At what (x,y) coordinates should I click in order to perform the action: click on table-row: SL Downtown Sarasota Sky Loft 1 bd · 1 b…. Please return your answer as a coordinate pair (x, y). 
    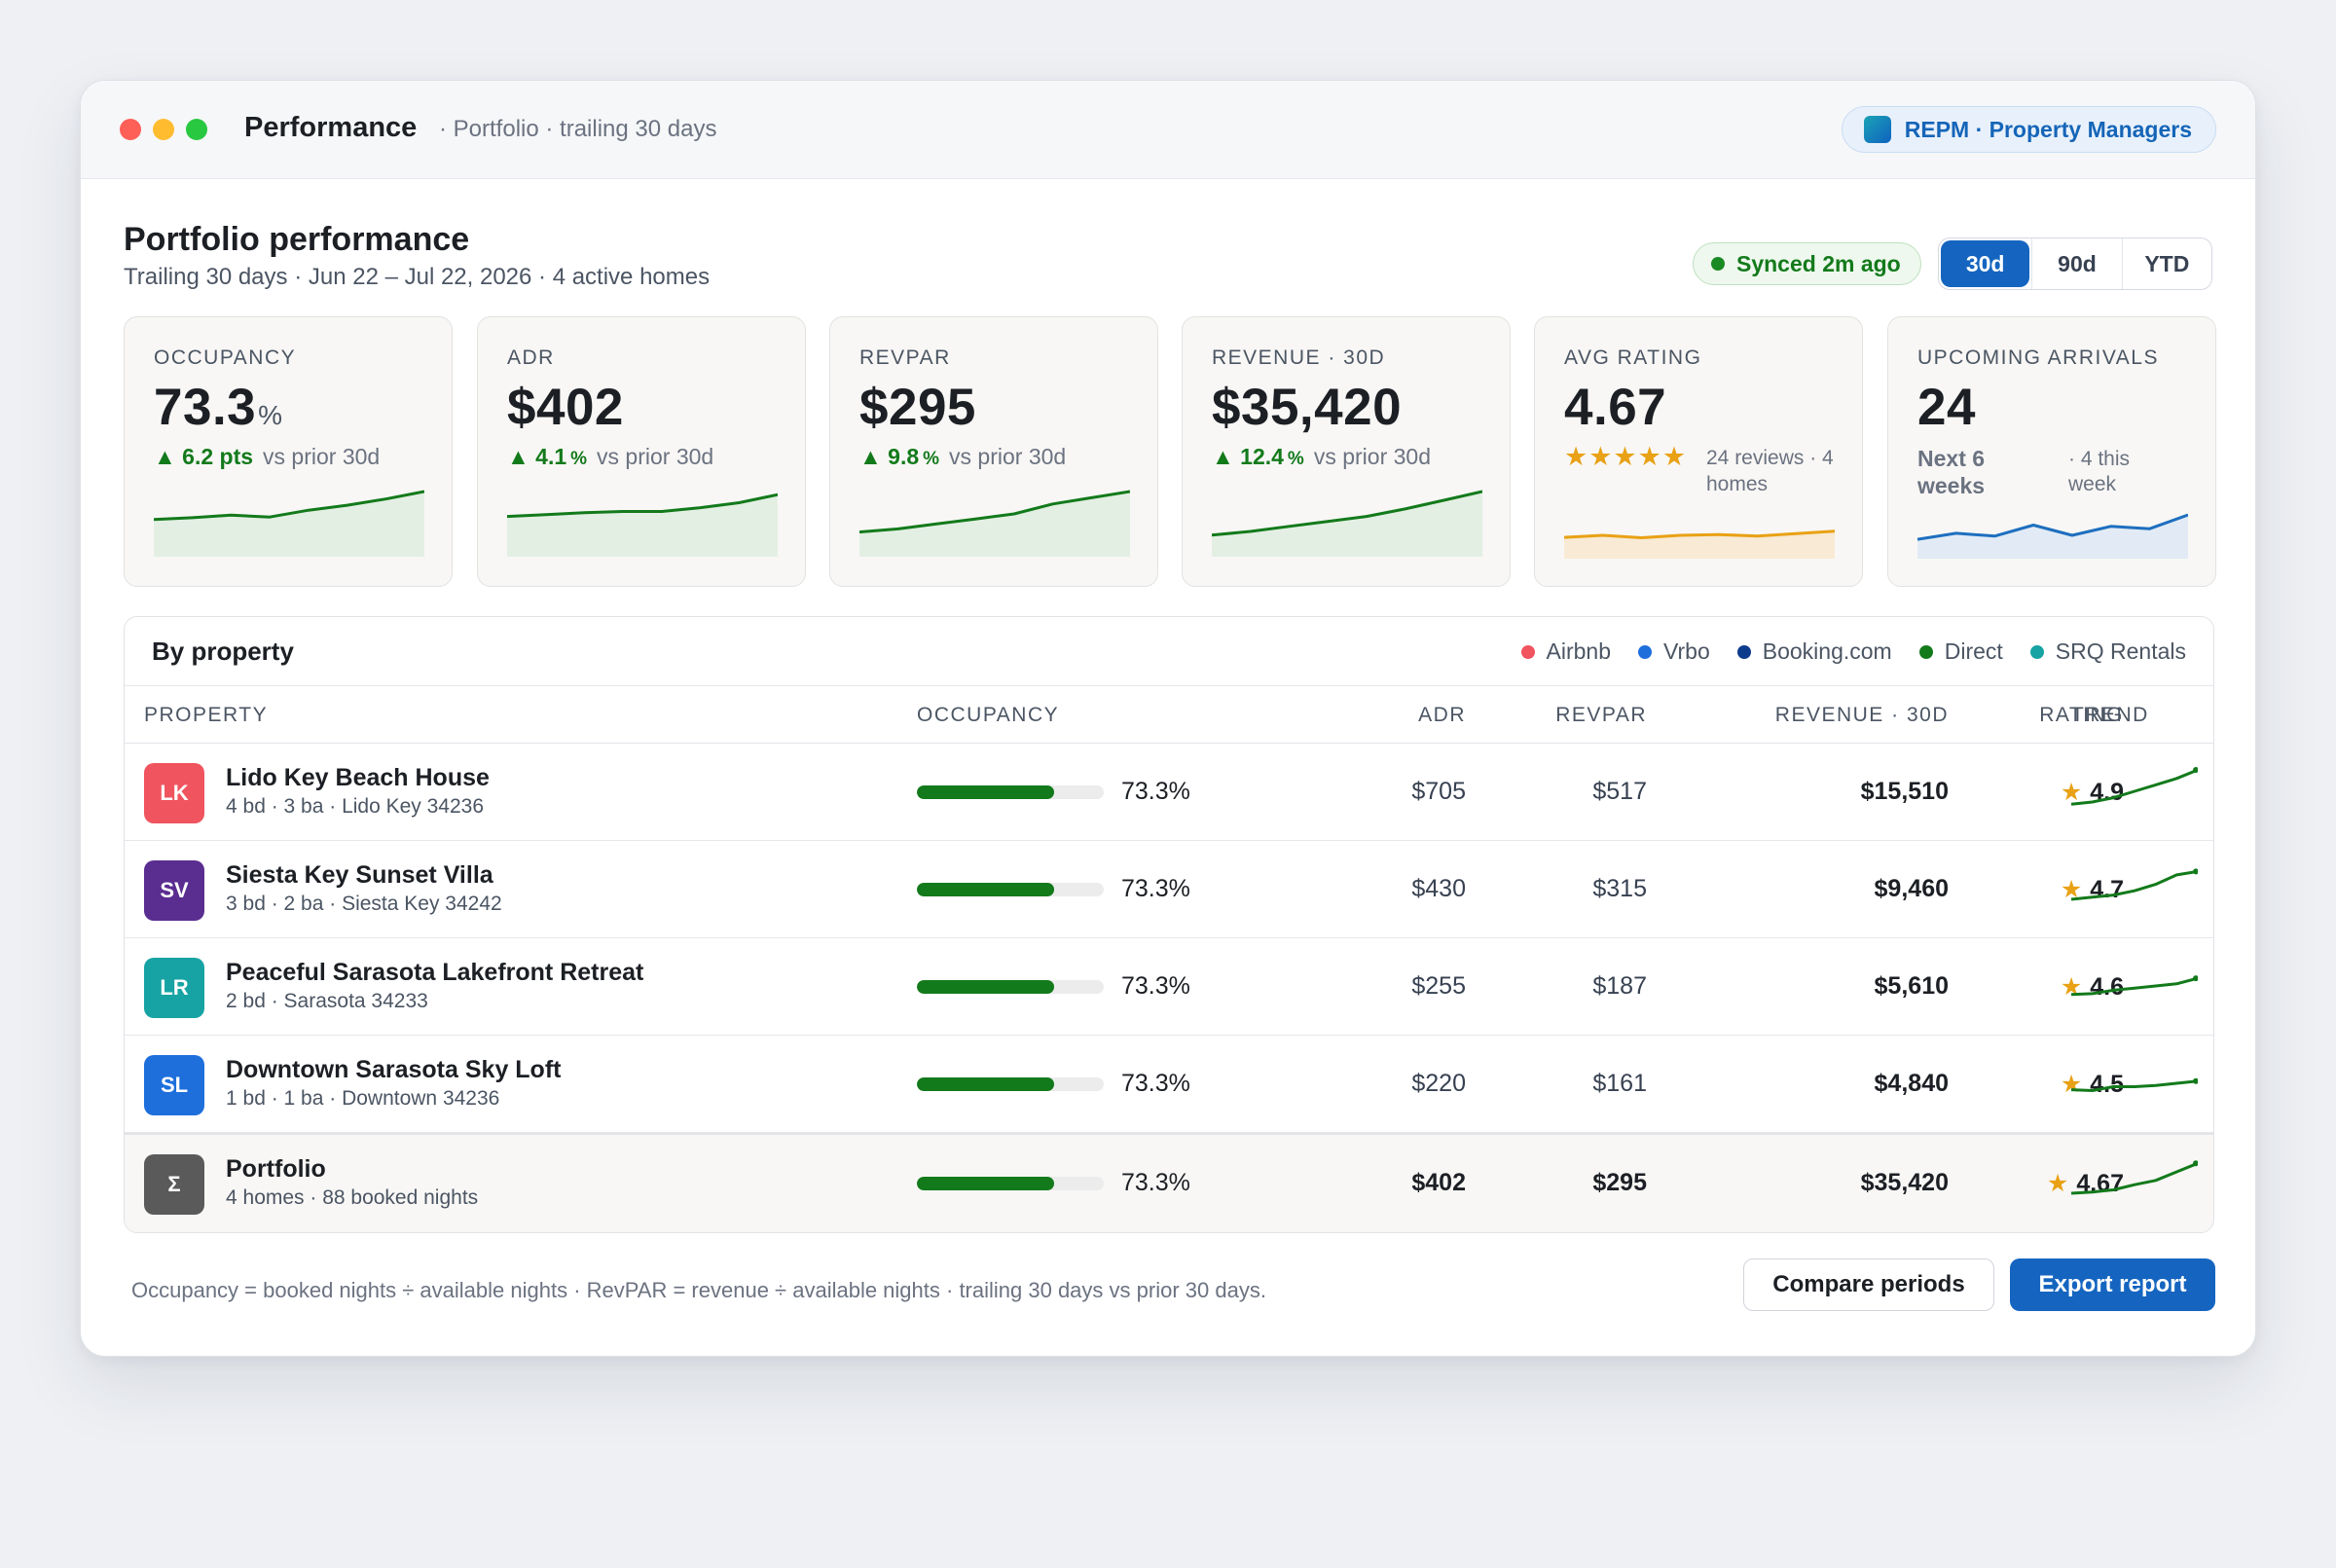
    Looking at the image, I should click on (1169, 1084).